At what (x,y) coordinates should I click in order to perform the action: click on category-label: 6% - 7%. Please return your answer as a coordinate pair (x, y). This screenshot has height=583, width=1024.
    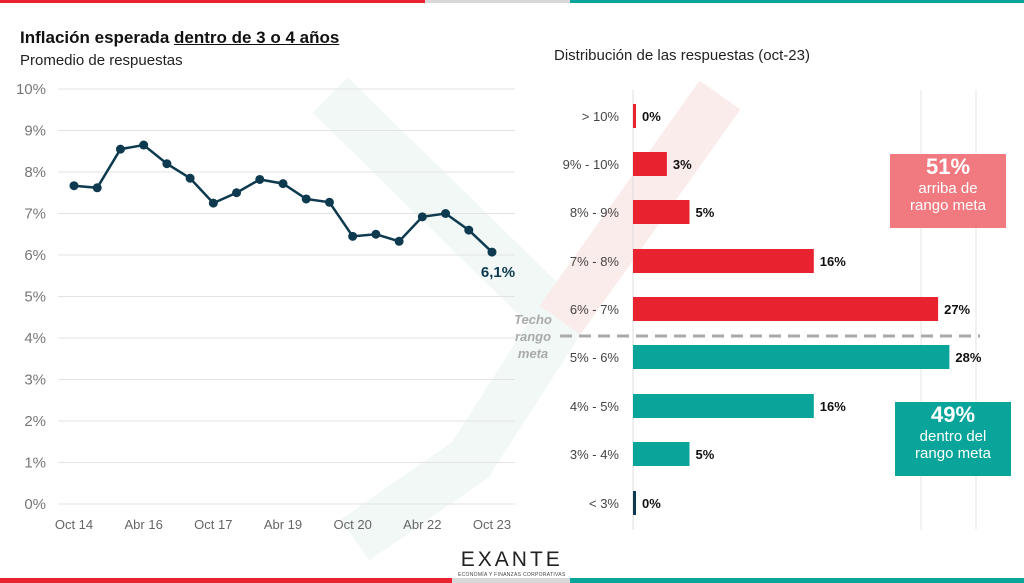
    Looking at the image, I should click on (595, 309).